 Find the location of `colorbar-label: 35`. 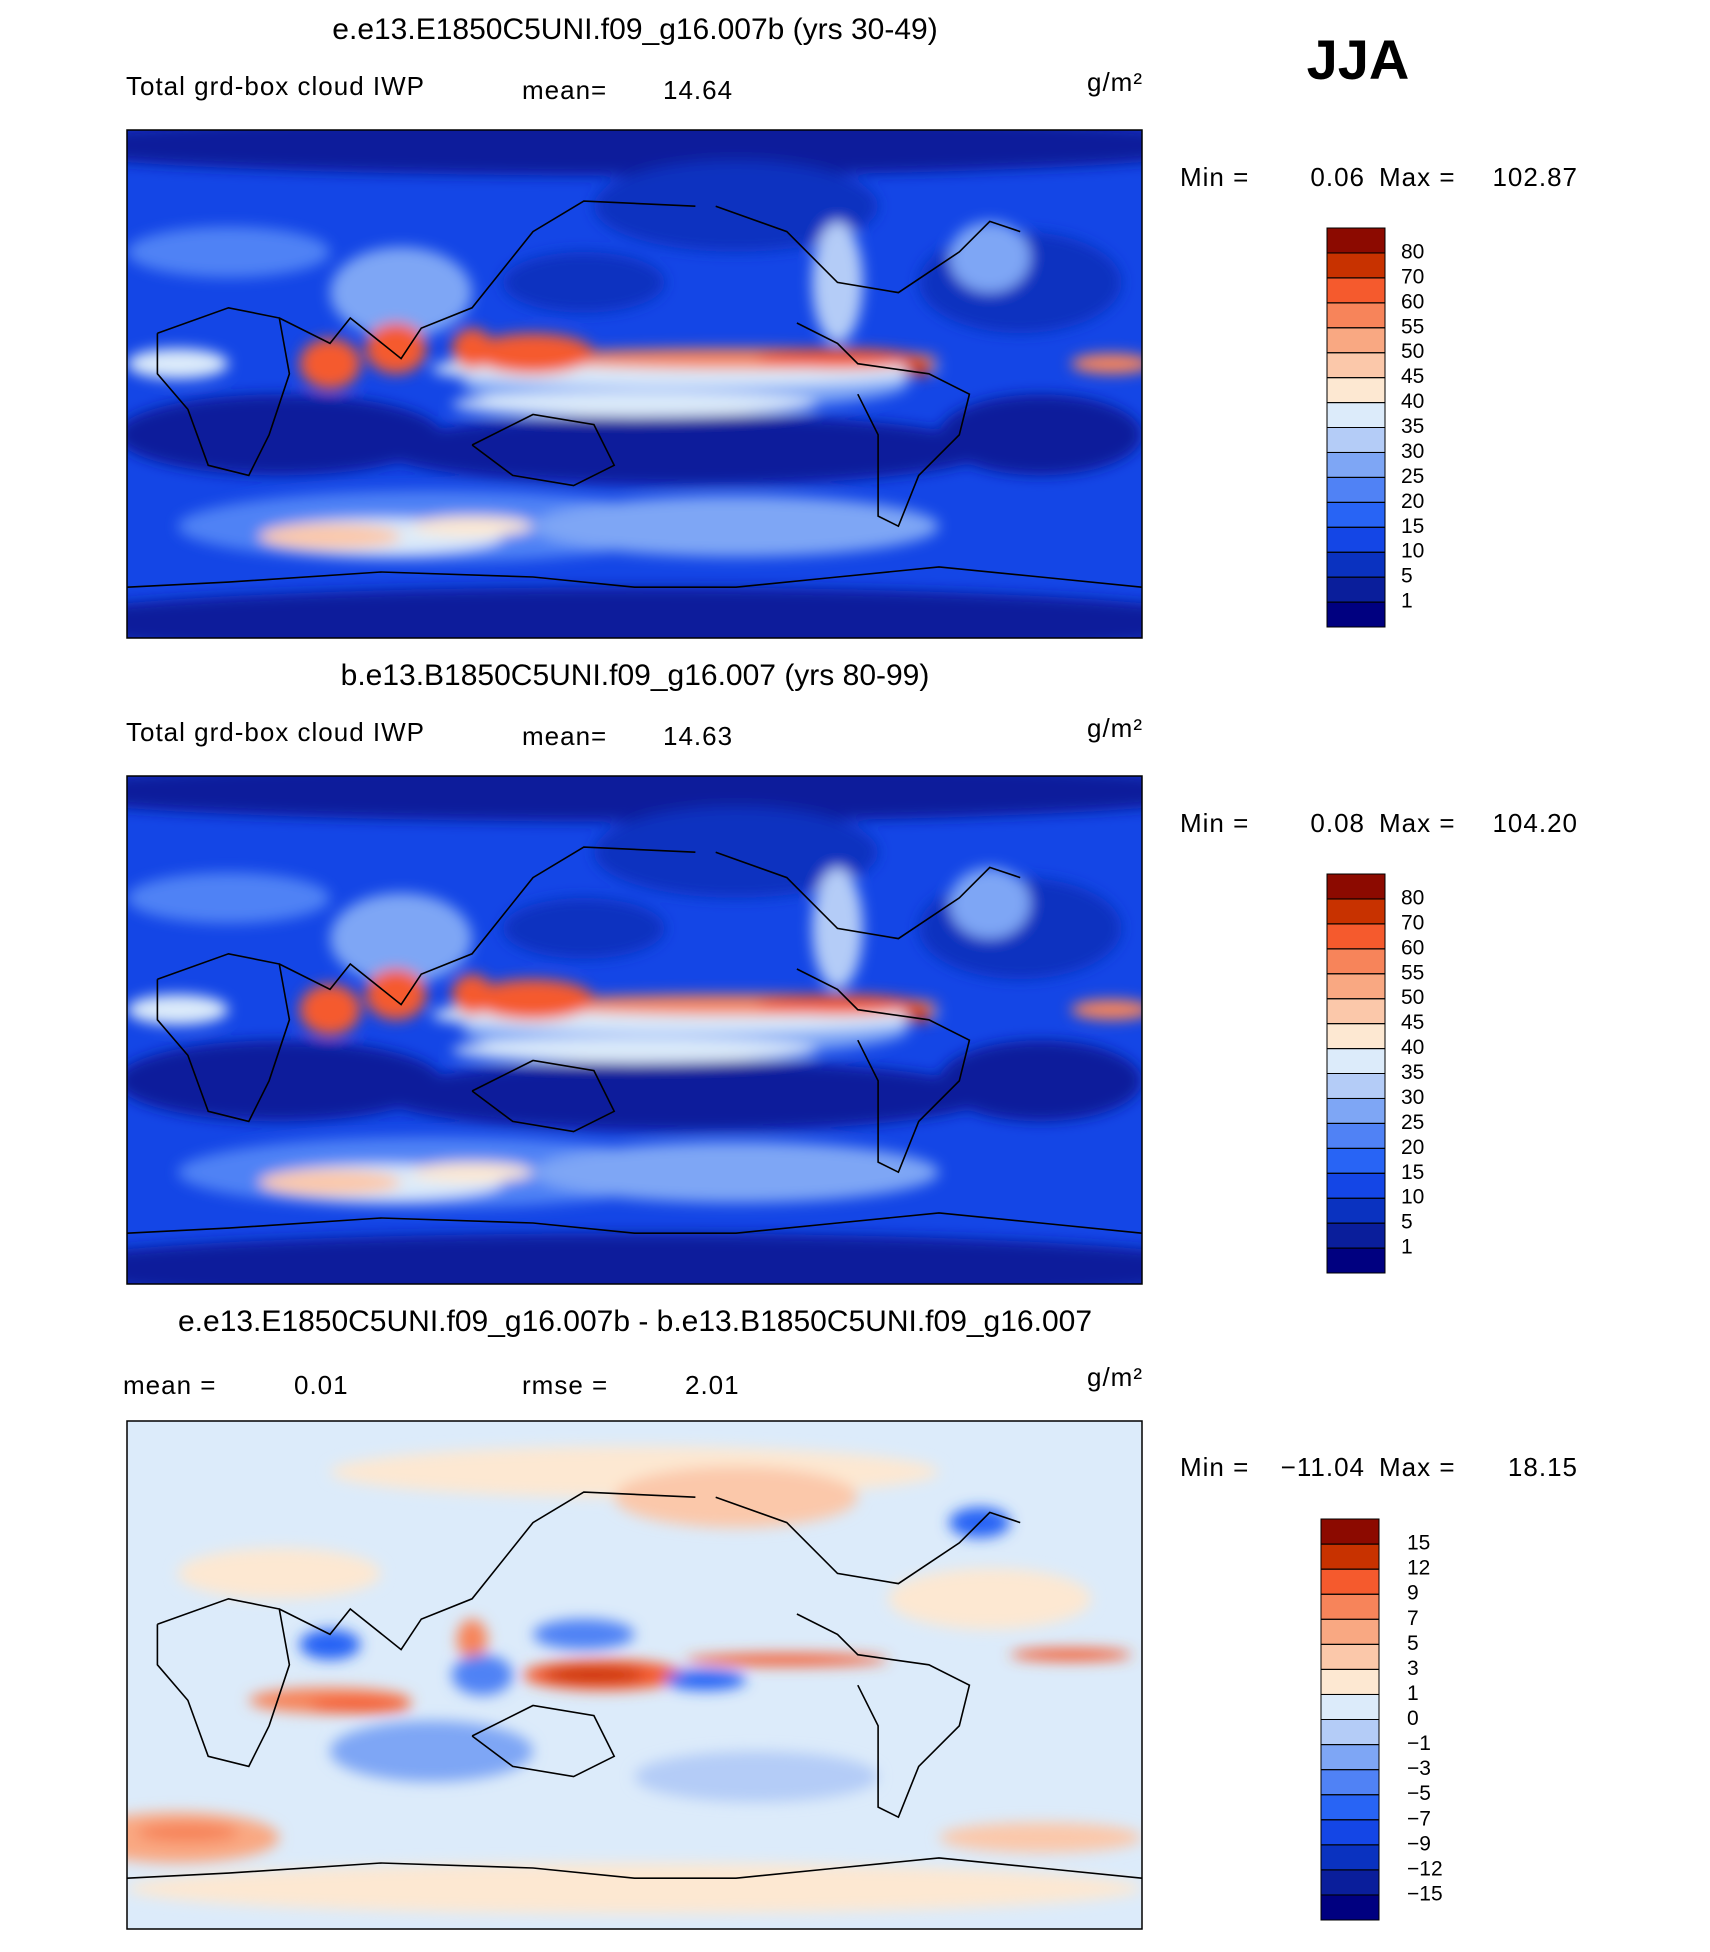

colorbar-label: 35 is located at coordinates (1412, 426).